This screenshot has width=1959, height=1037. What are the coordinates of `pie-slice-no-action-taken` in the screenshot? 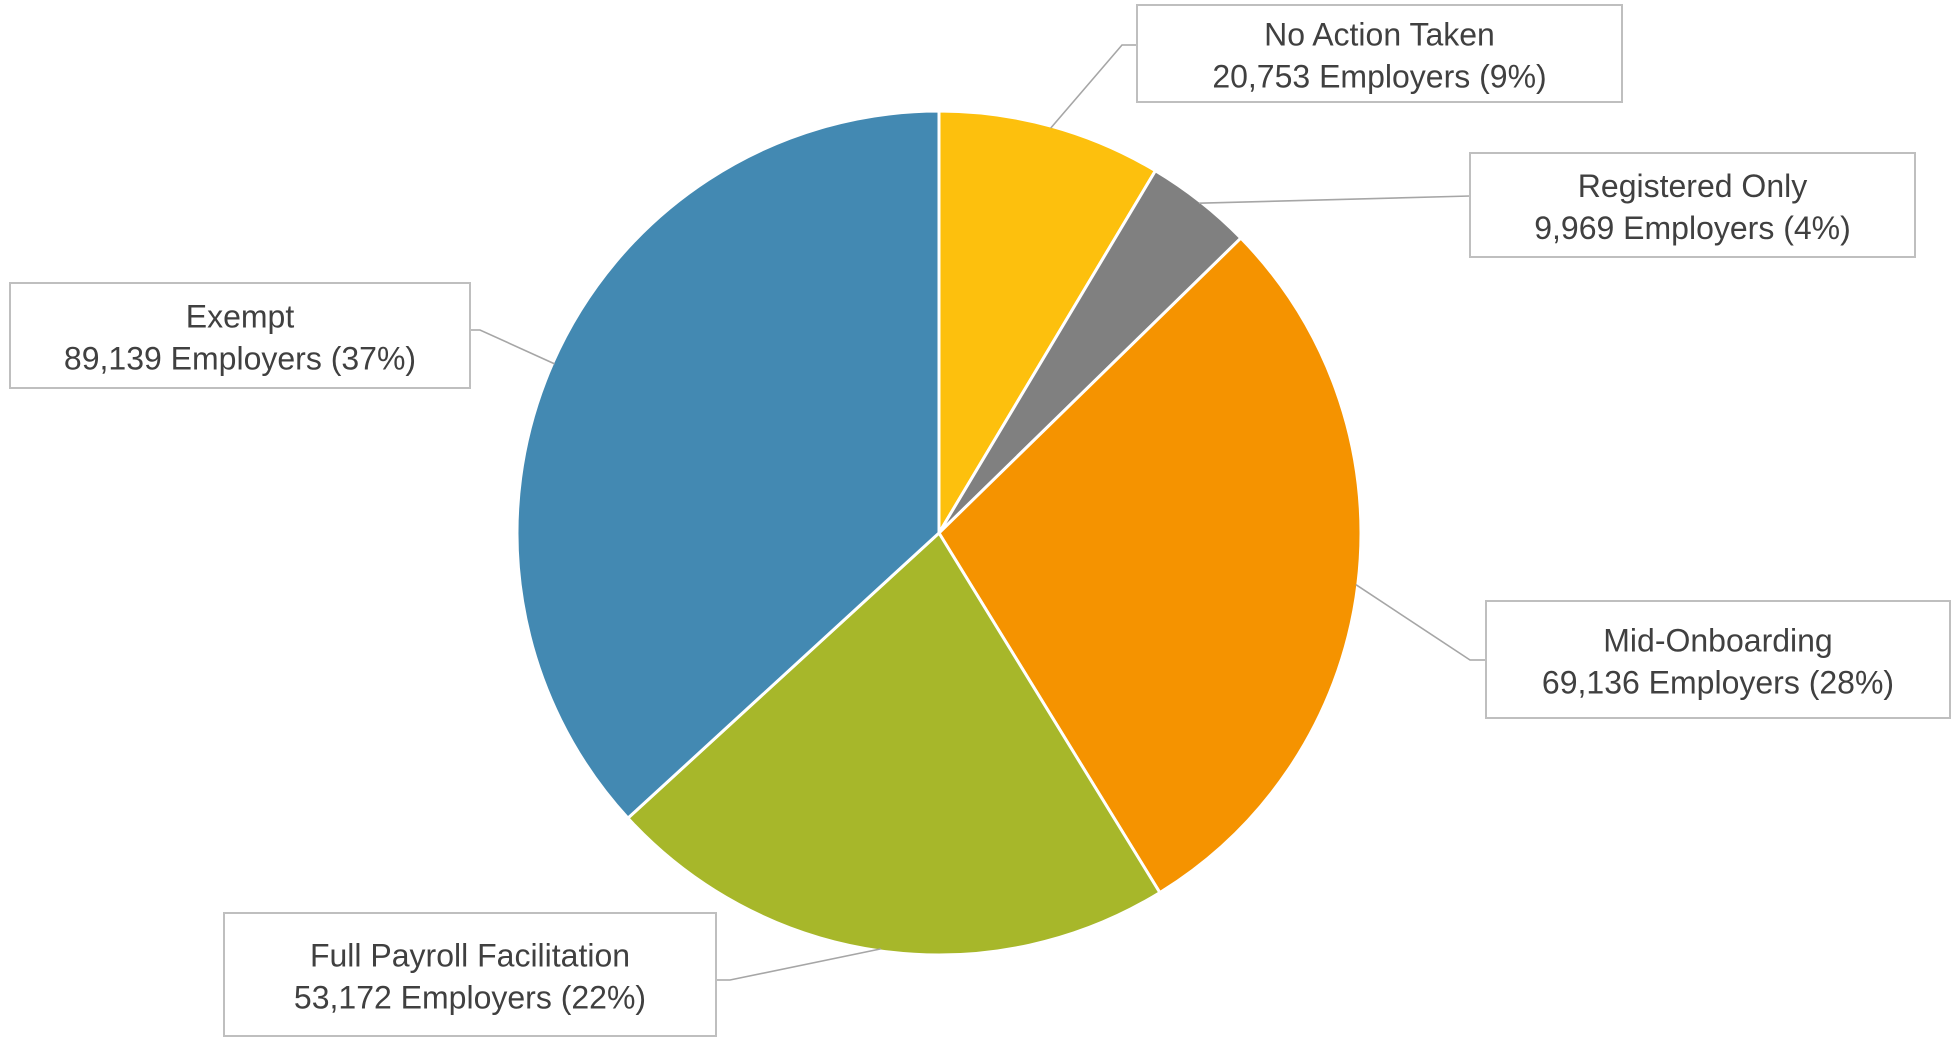 It's located at (1047, 324).